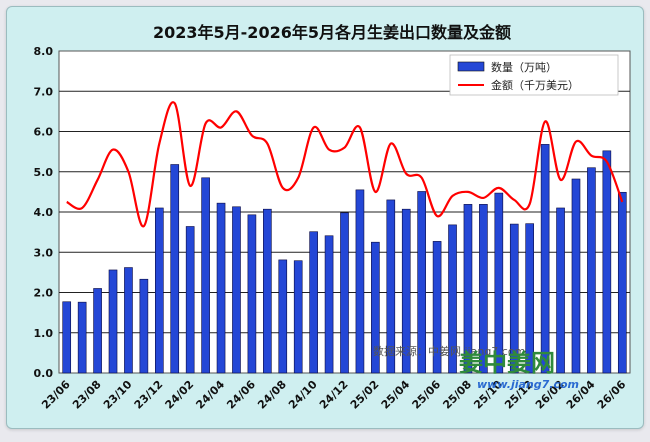  I want to click on watermark-brand: 姜中姜网, so click(507, 363).